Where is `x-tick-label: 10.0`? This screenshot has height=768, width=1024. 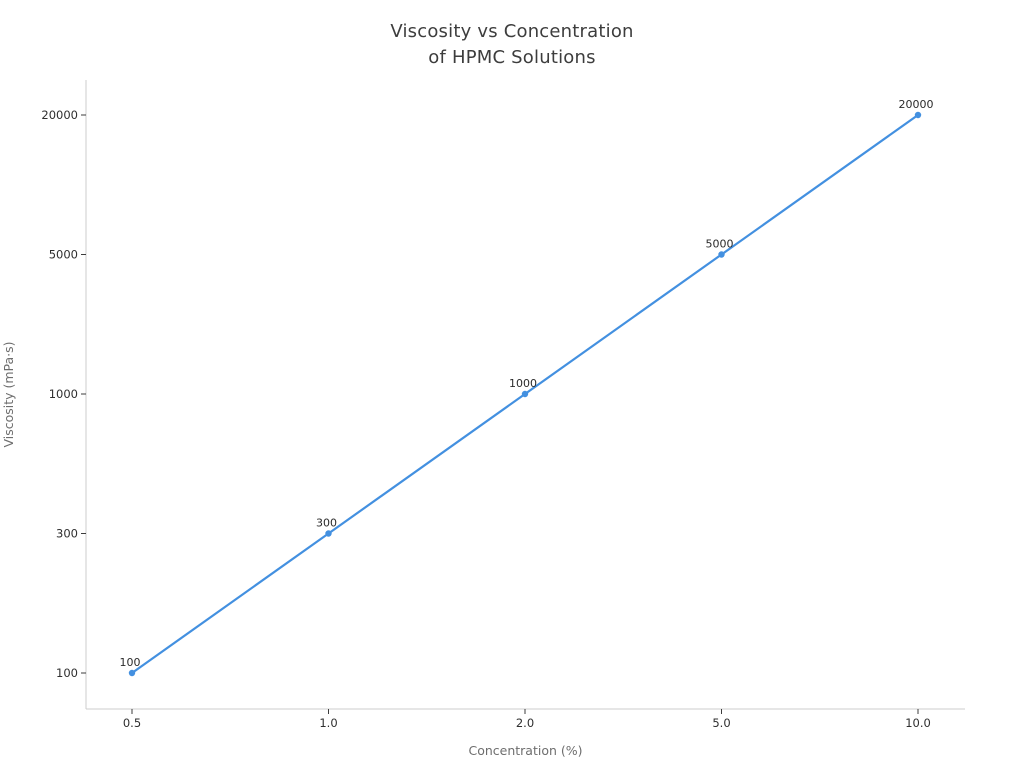 x-tick-label: 10.0 is located at coordinates (918, 723).